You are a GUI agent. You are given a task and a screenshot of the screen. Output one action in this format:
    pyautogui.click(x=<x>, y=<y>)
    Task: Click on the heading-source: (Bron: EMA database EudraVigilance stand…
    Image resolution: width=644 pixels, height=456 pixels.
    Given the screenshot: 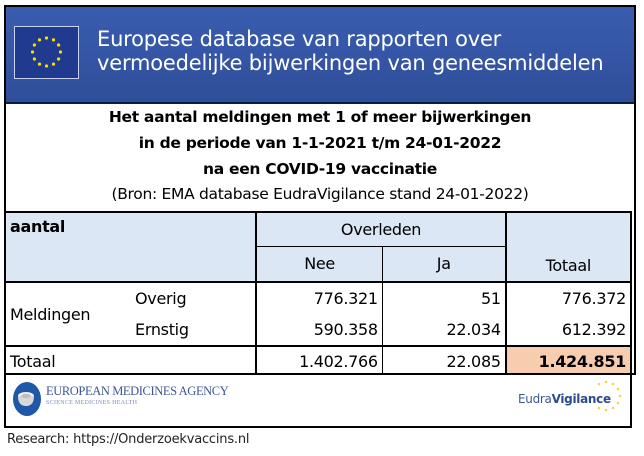 What is the action you would take?
    pyautogui.click(x=320, y=194)
    